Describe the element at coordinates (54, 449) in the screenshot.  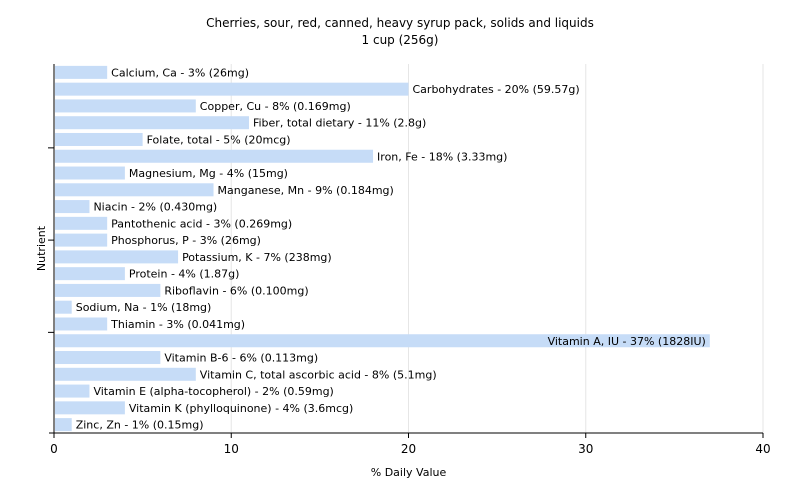
I see `x-tick-label: 0` at that location.